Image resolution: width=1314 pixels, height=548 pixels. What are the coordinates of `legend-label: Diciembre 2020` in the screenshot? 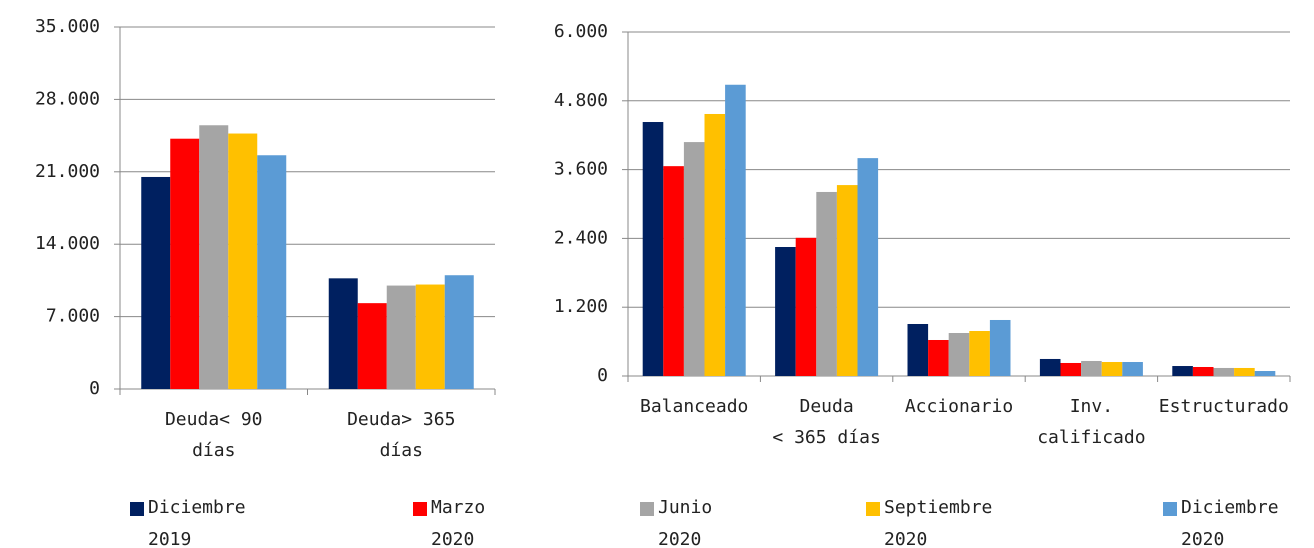 It's located at (1230, 522).